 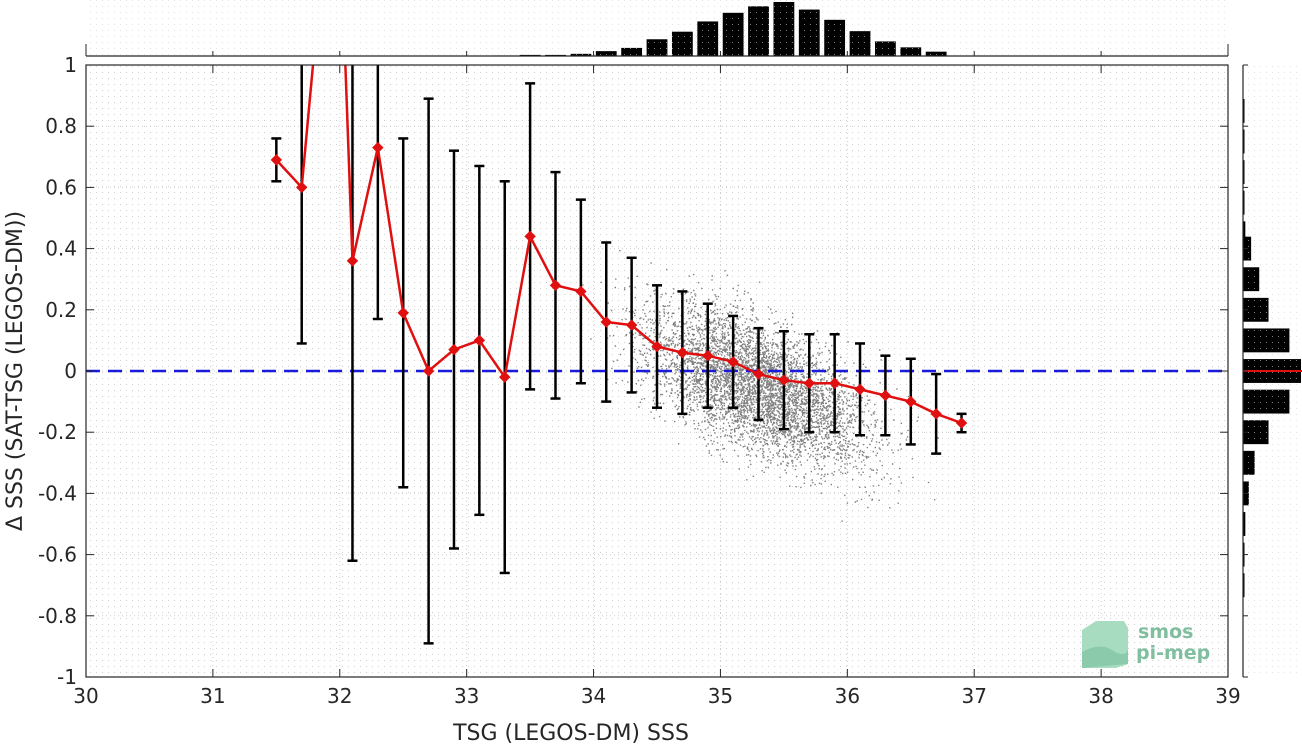 I want to click on x-tick-label: 38, so click(x=1100, y=696).